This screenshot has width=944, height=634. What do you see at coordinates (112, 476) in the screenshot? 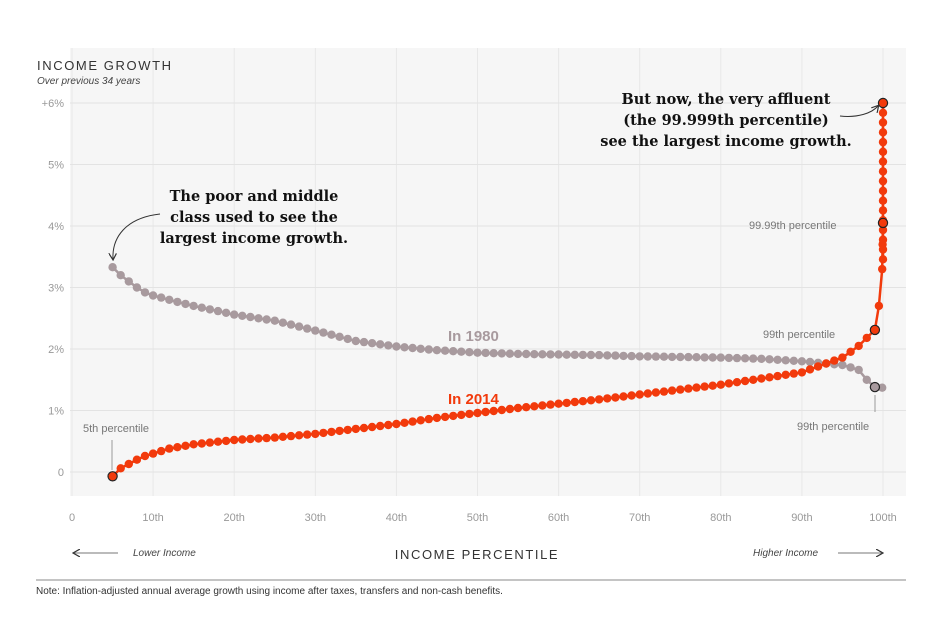
I see `highlight-5th-percentile` at bounding box center [112, 476].